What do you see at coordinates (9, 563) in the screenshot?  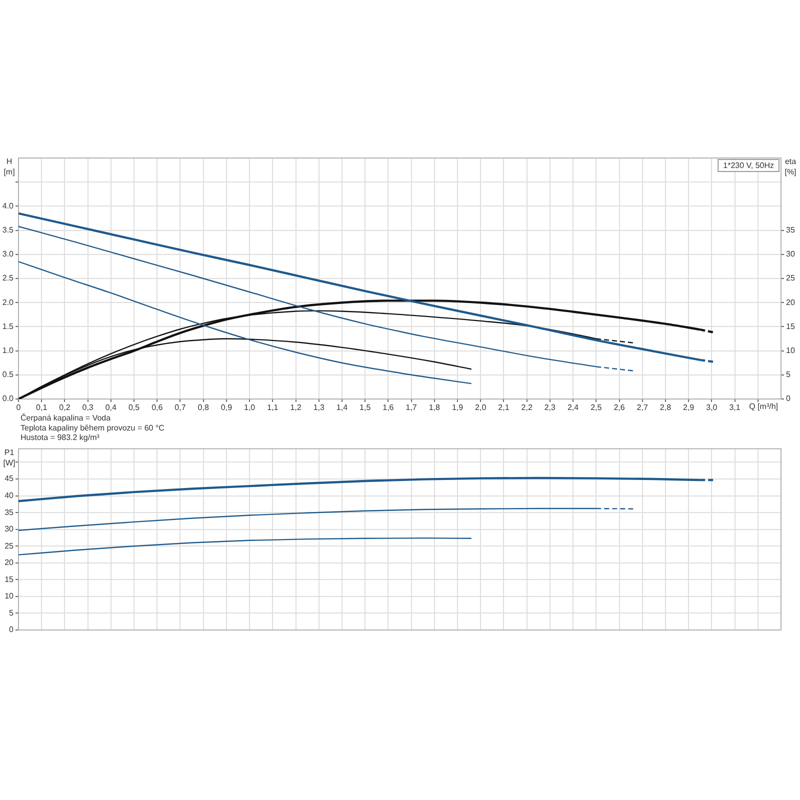 I see `y-tick-label: 20` at bounding box center [9, 563].